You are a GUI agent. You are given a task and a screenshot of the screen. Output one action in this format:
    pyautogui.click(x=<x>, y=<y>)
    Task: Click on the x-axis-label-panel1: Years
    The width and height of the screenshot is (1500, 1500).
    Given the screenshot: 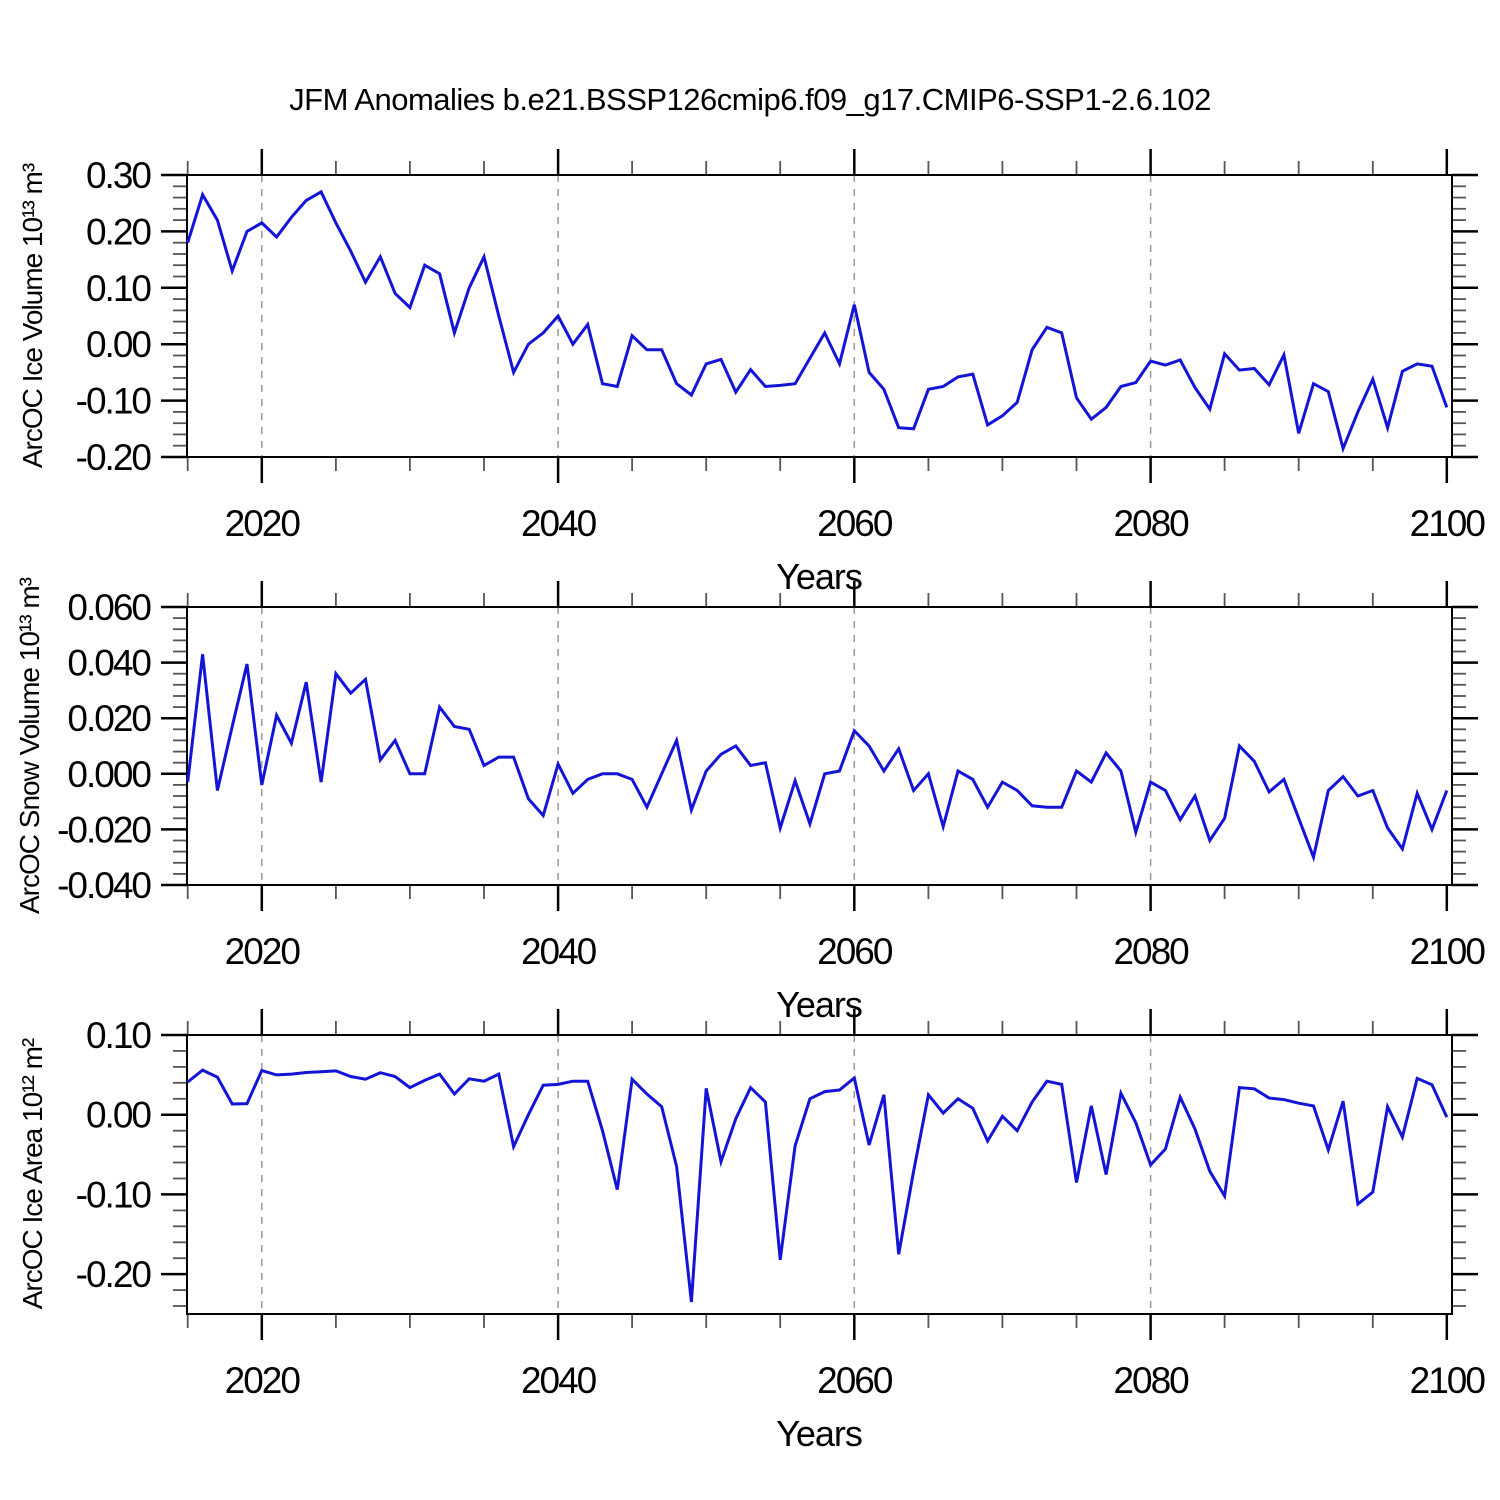 What is the action you would take?
    pyautogui.click(x=819, y=576)
    